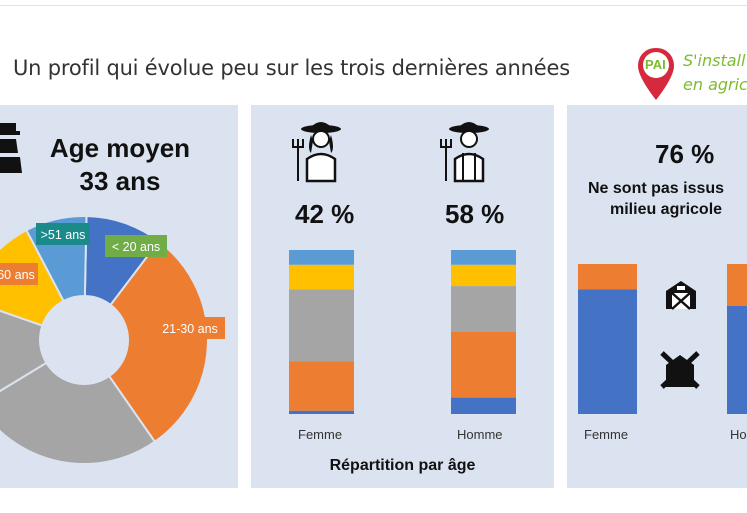 Image resolution: width=747 pixels, height=513 pixels. What do you see at coordinates (120, 148) in the screenshot?
I see `age-heading: Age moyen` at bounding box center [120, 148].